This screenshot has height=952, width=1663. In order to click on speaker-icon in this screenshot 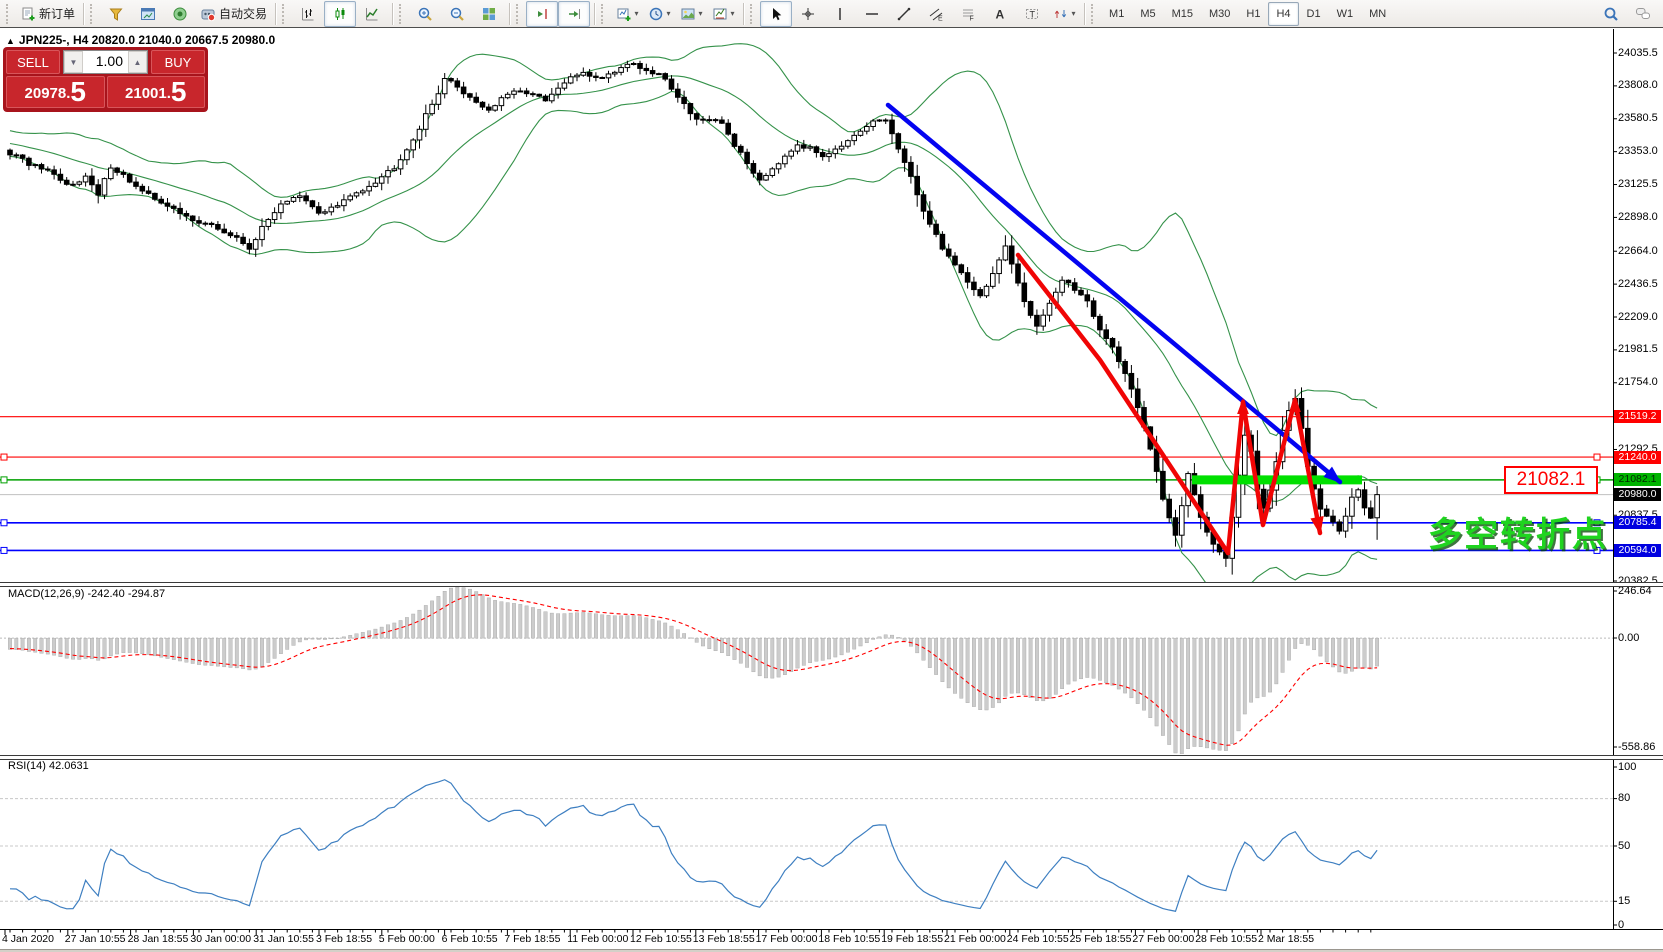, I will do `click(180, 14)`.